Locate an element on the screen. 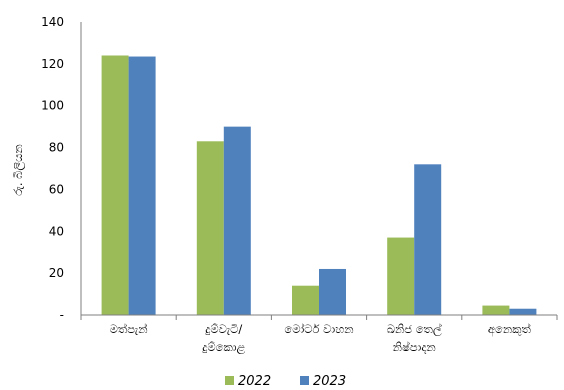 This screenshot has width=564, height=390. legend-label-2023: 2023 is located at coordinates (329, 381).